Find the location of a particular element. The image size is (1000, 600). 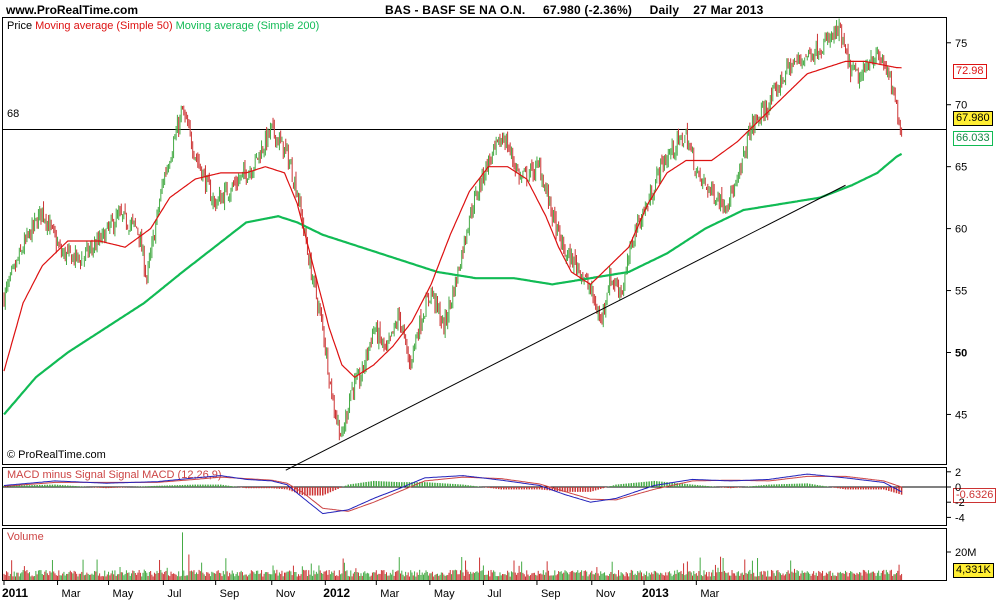

price-tick-label: 60 is located at coordinates (961, 230).